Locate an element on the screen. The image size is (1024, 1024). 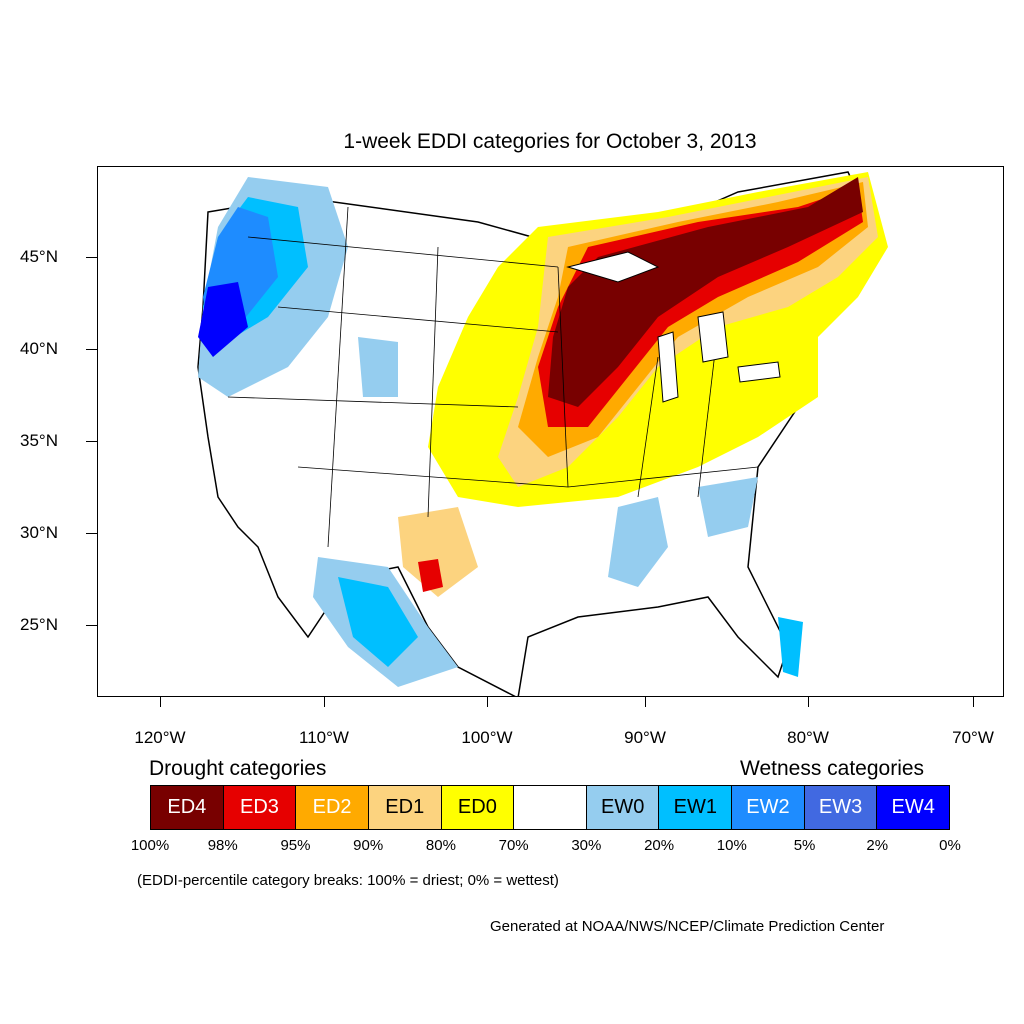
legend-cell: EW3 is located at coordinates (841, 807).